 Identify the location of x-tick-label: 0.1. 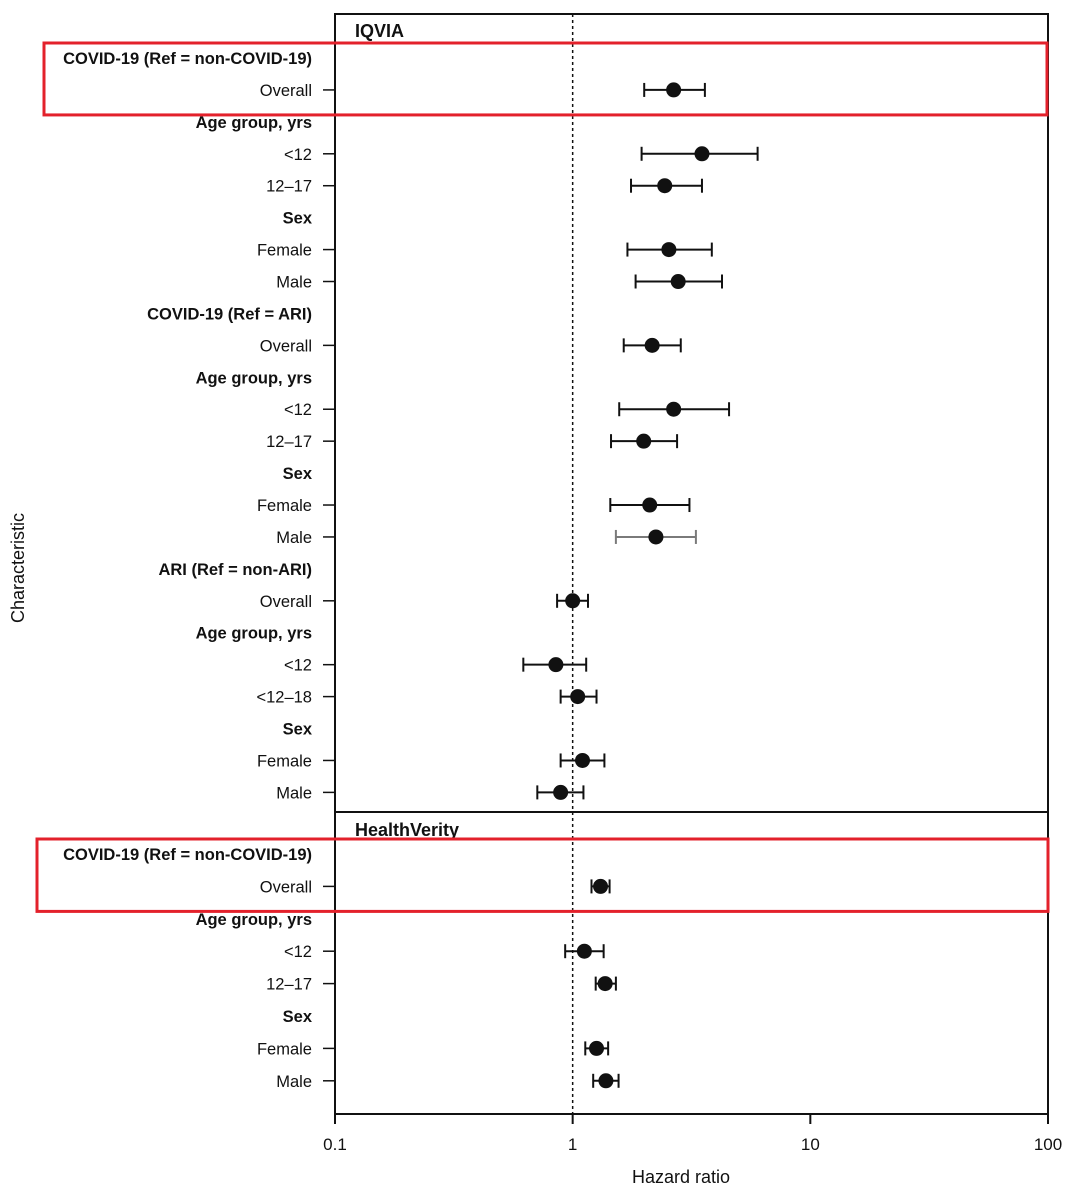
(335, 1144).